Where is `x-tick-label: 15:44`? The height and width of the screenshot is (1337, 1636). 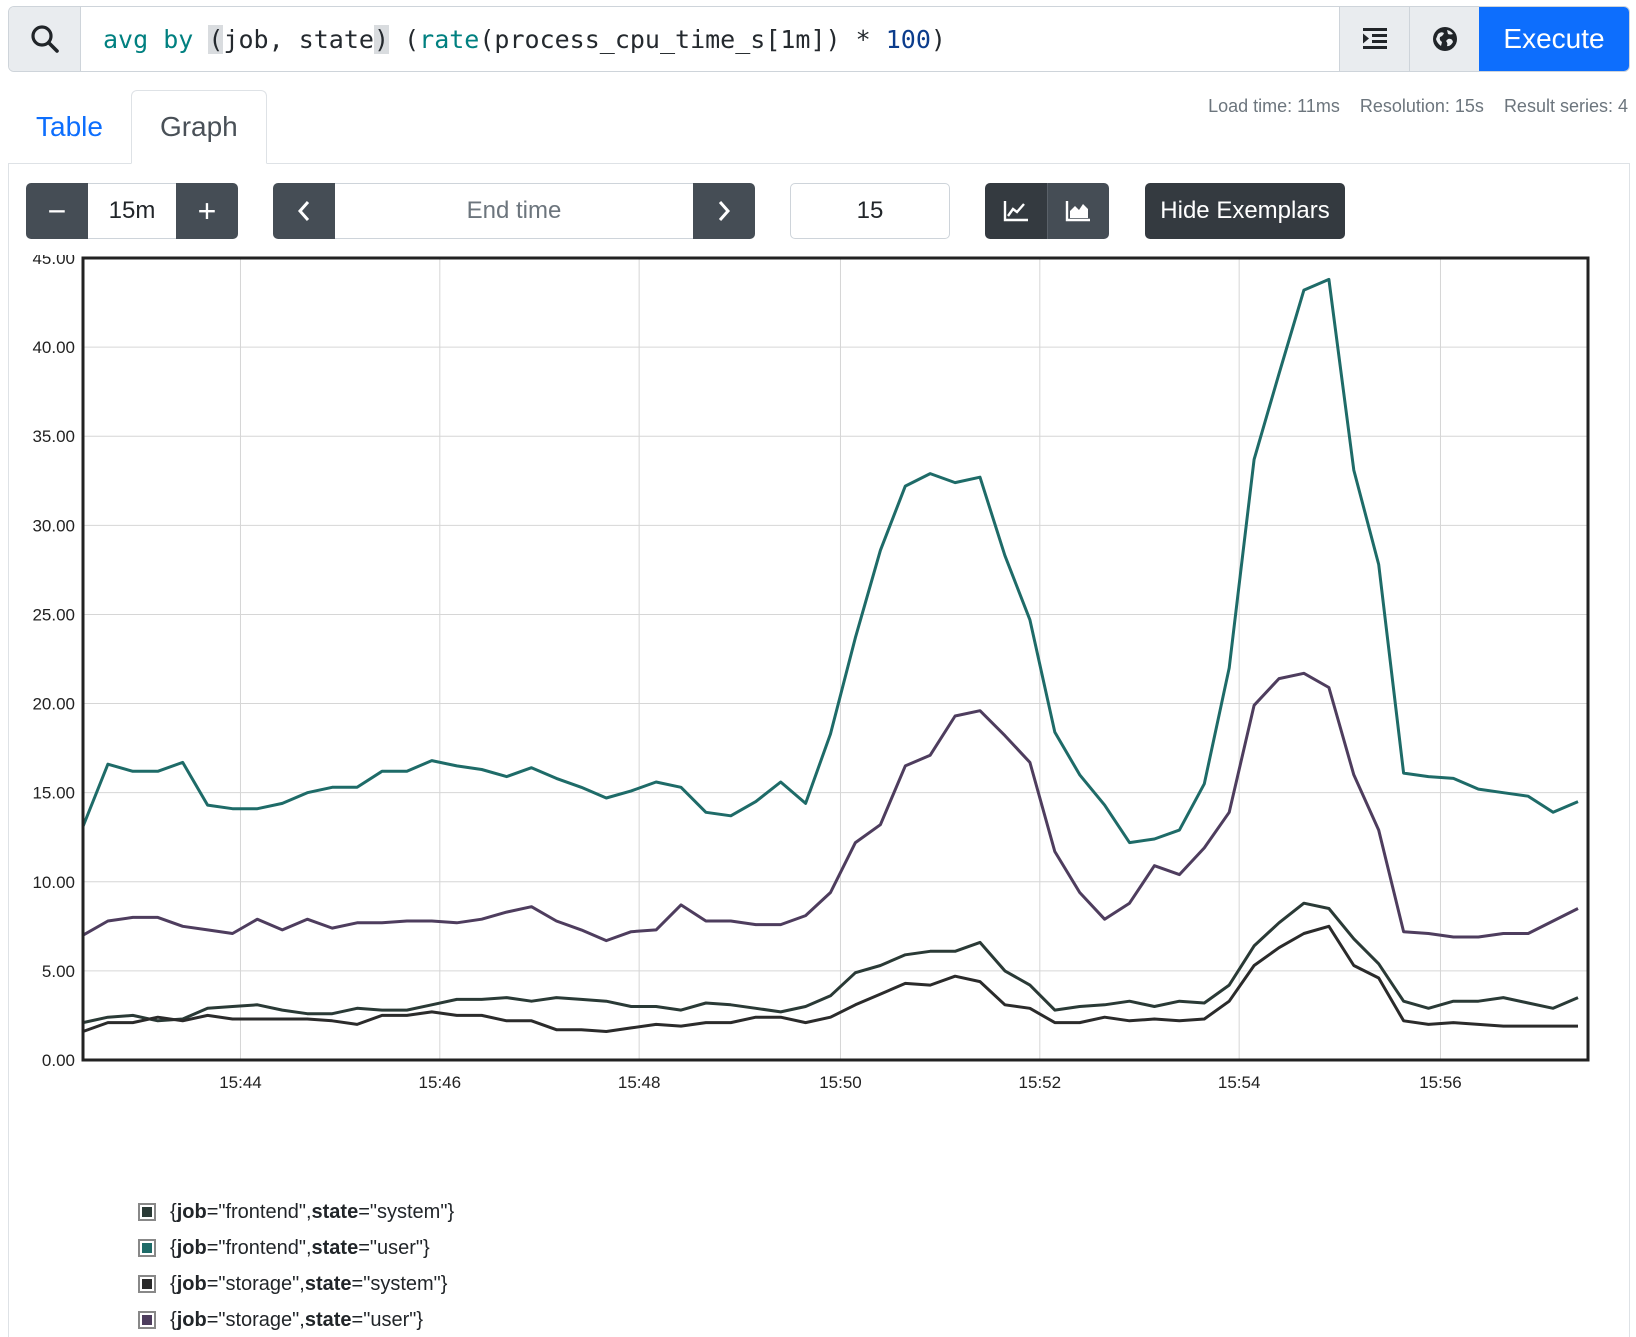 x-tick-label: 15:44 is located at coordinates (240, 1082).